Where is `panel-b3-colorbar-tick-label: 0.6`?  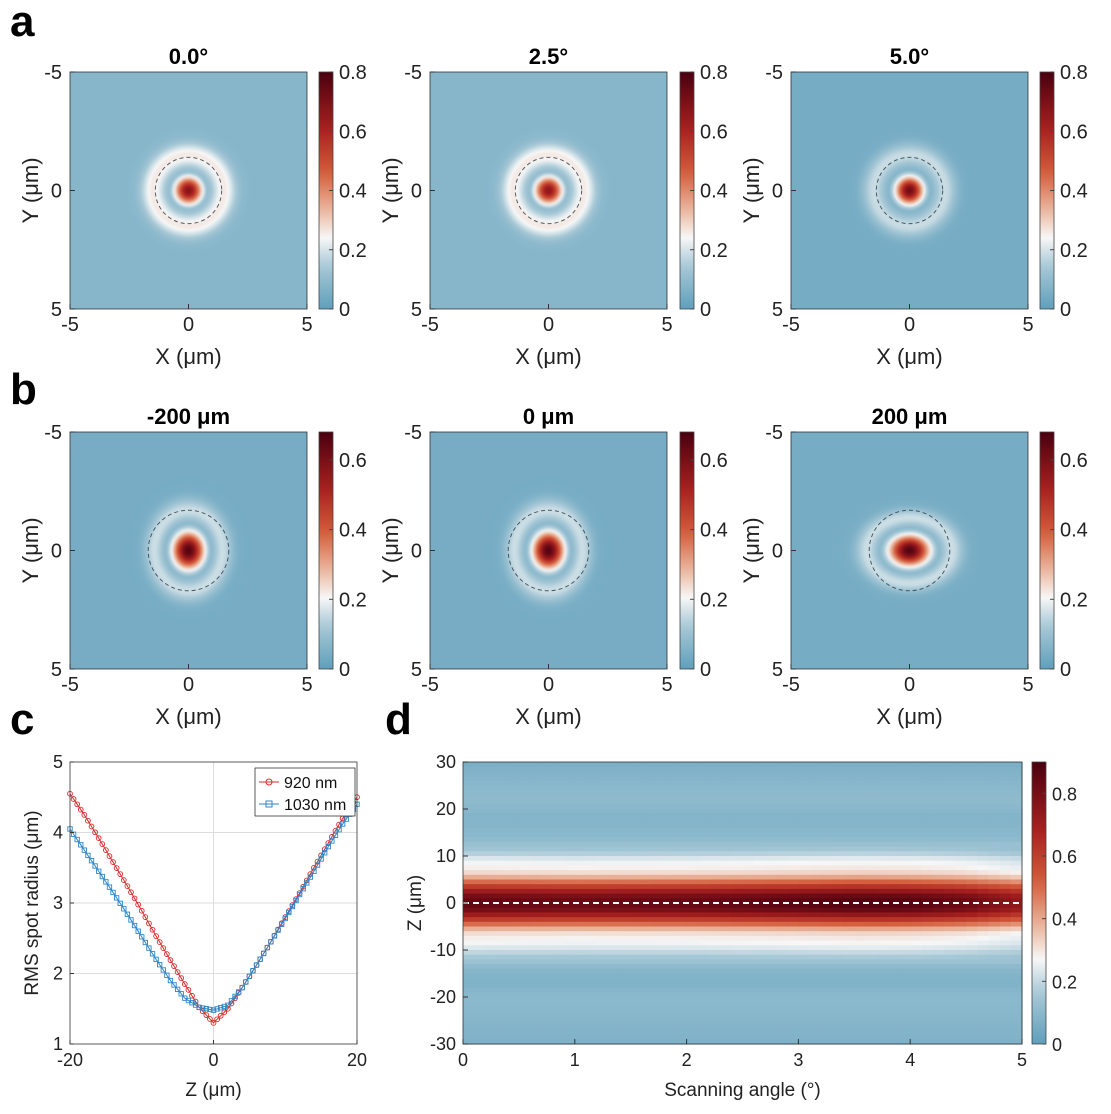 panel-b3-colorbar-tick-label: 0.6 is located at coordinates (1074, 461).